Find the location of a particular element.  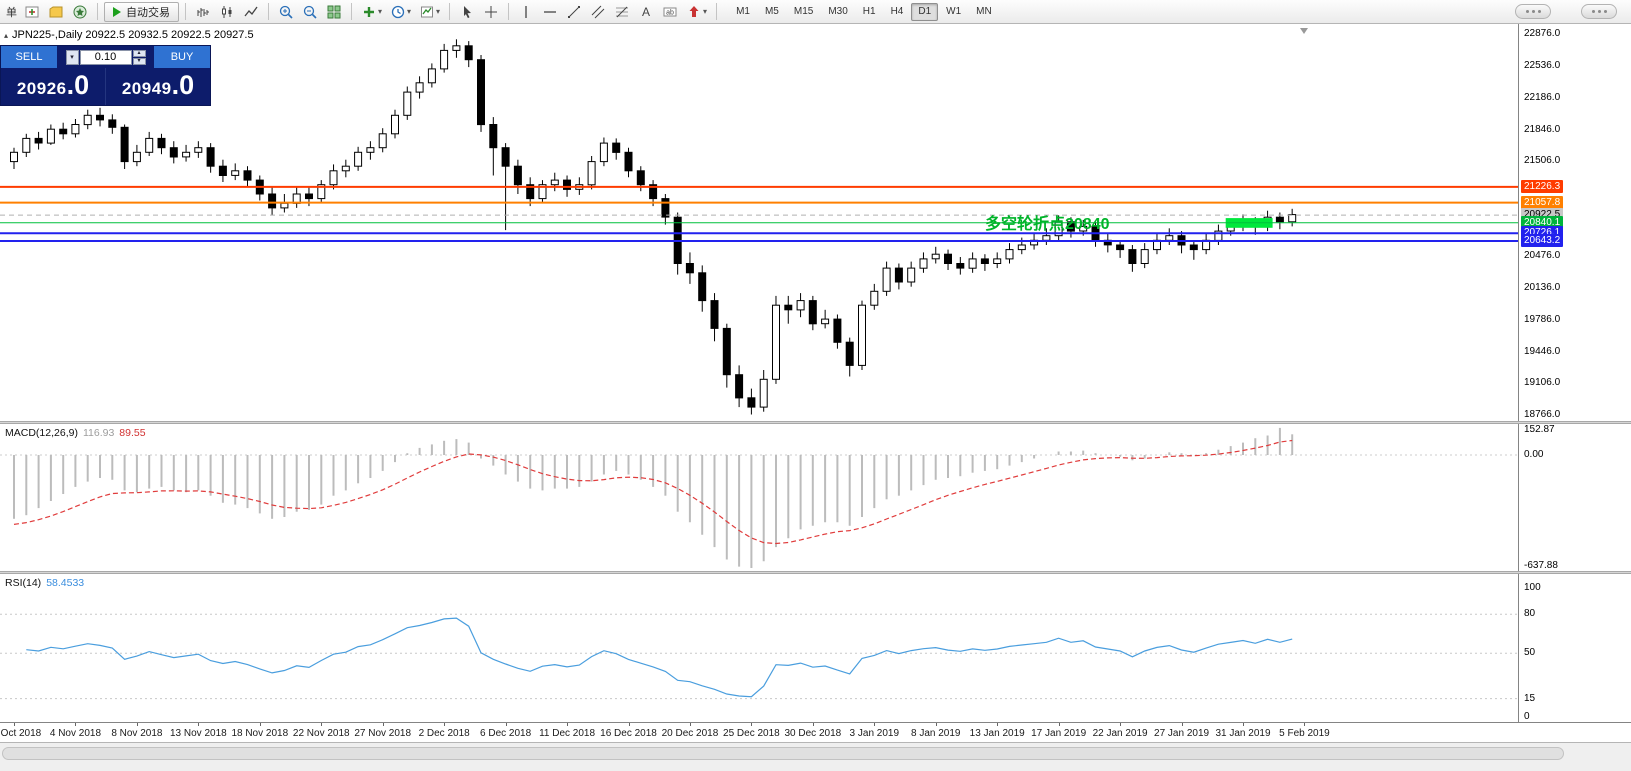

time-axis-label: 16 Dec 2018 is located at coordinates (628, 733).